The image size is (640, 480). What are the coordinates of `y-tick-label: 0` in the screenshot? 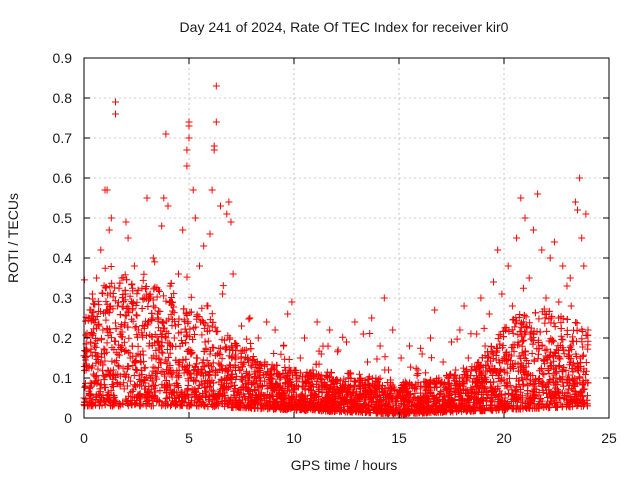 It's located at (68, 418).